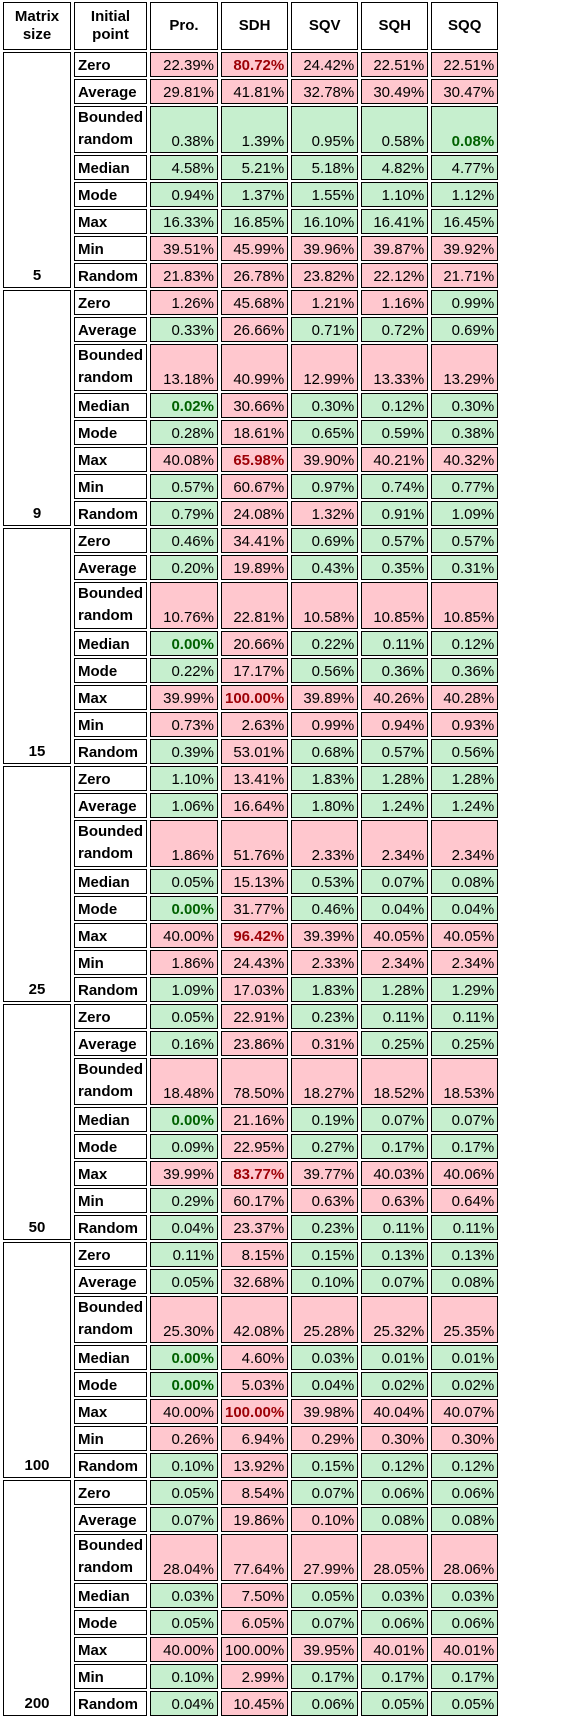 This screenshot has width=568, height=1718. Describe the element at coordinates (251, 989) in the screenshot. I see `table-row: Random 1.09% 17.03% 1.83% 1.28% 1.29%` at that location.